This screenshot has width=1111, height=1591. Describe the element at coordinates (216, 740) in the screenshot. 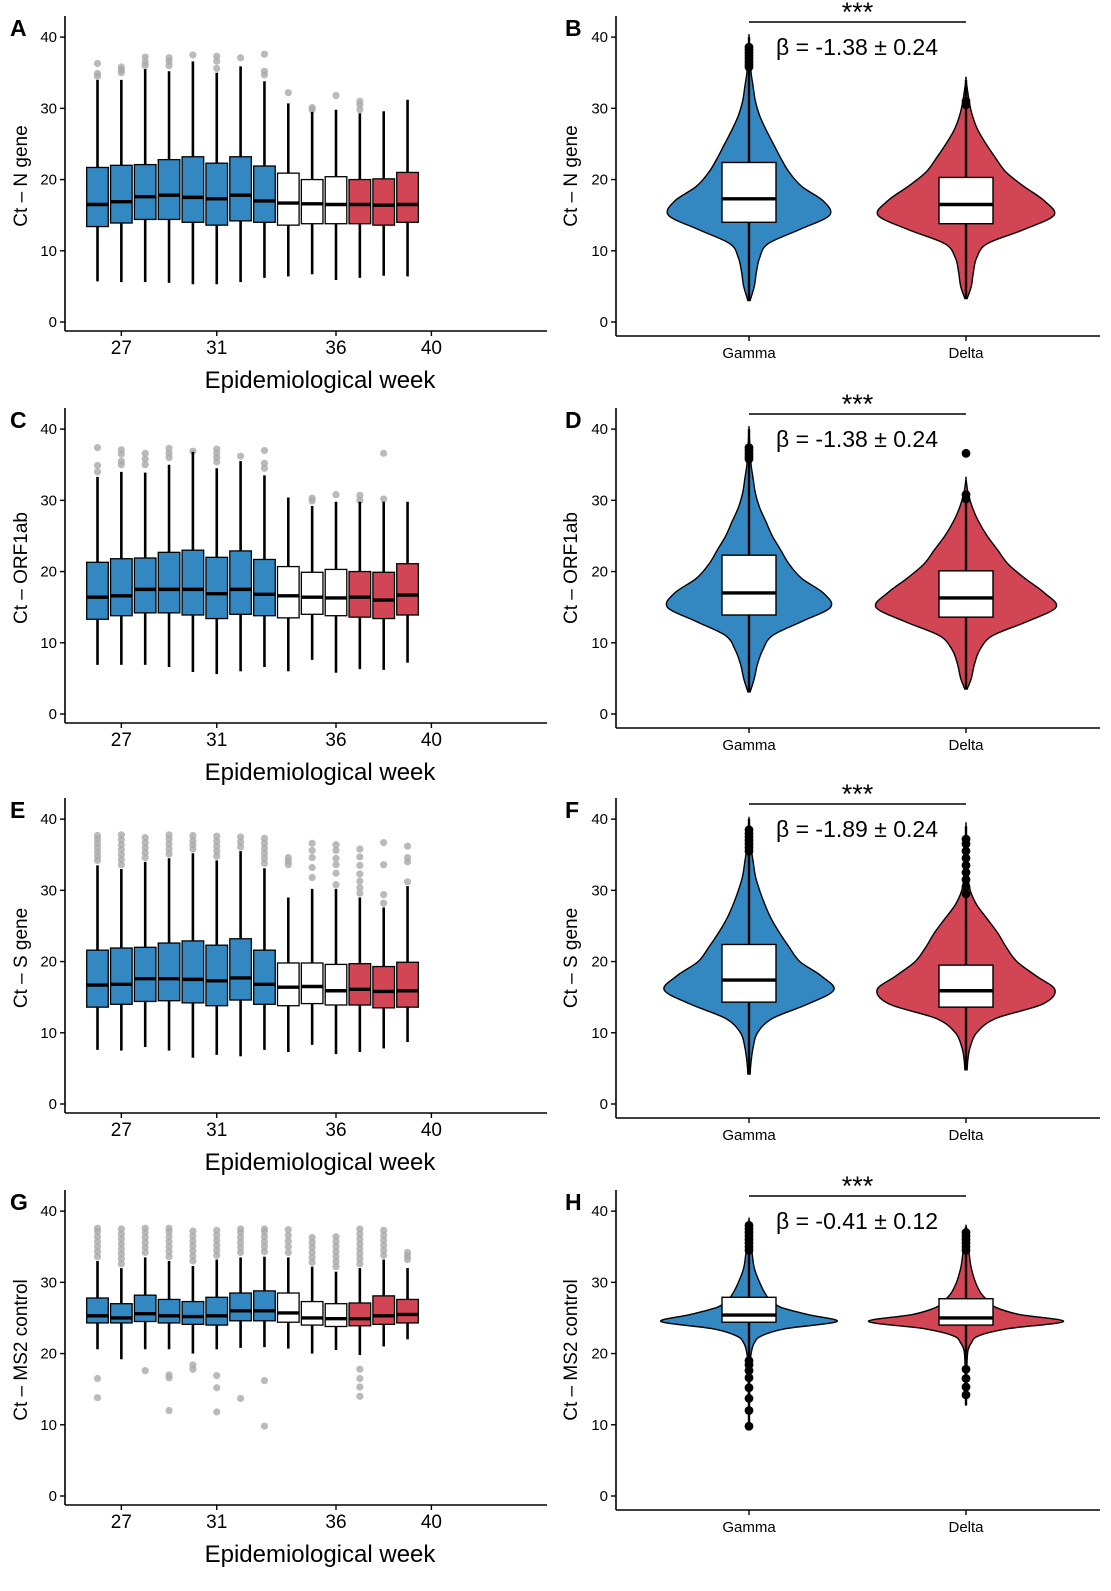

I see `x-tick-label: 31` at that location.